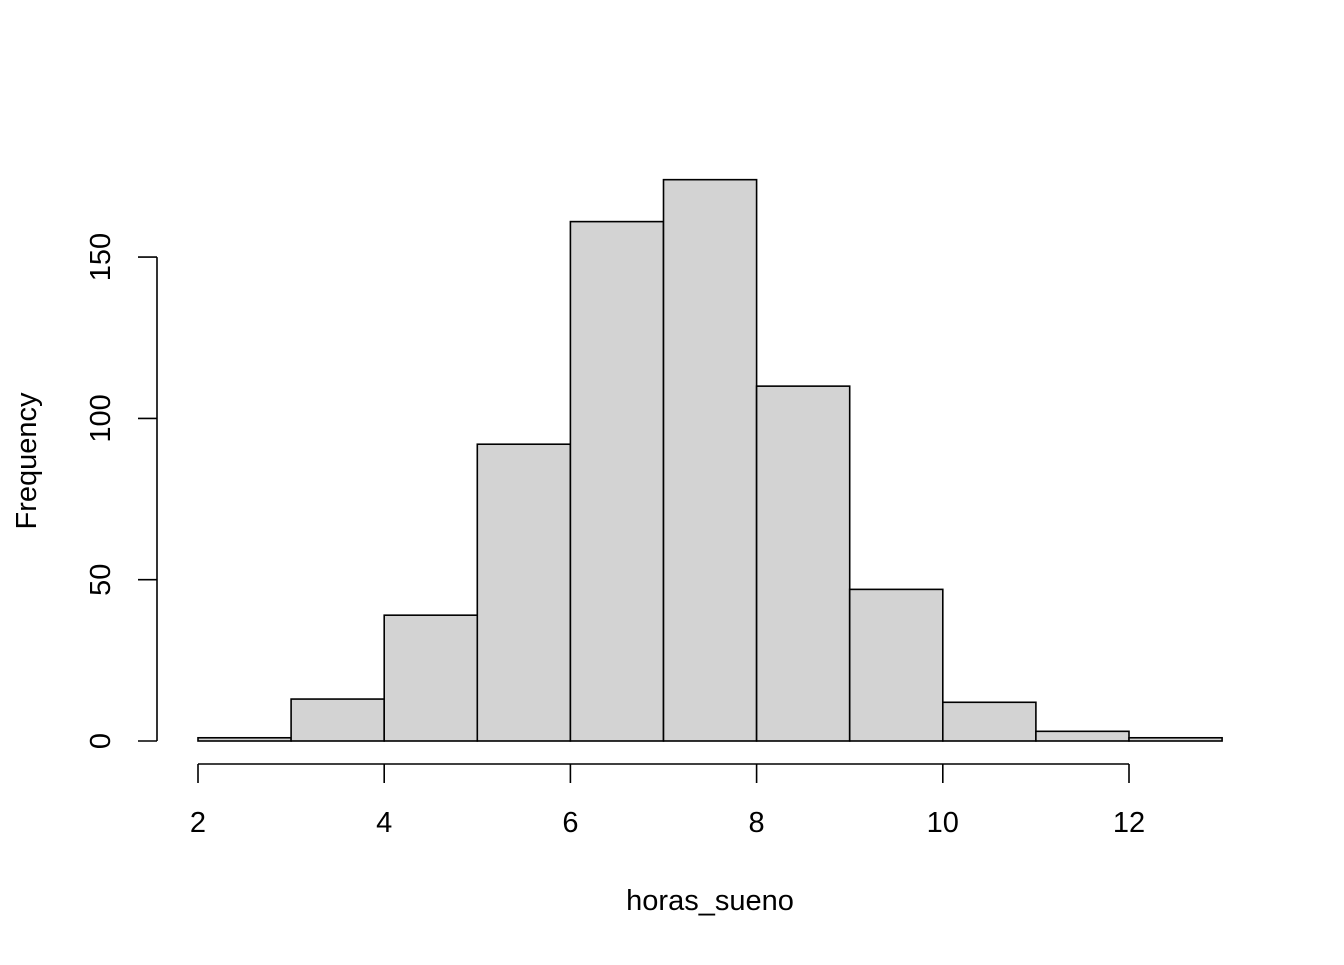 This screenshot has width=1344, height=965. Describe the element at coordinates (710, 901) in the screenshot. I see `x-axis-title: horas_sueno` at that location.